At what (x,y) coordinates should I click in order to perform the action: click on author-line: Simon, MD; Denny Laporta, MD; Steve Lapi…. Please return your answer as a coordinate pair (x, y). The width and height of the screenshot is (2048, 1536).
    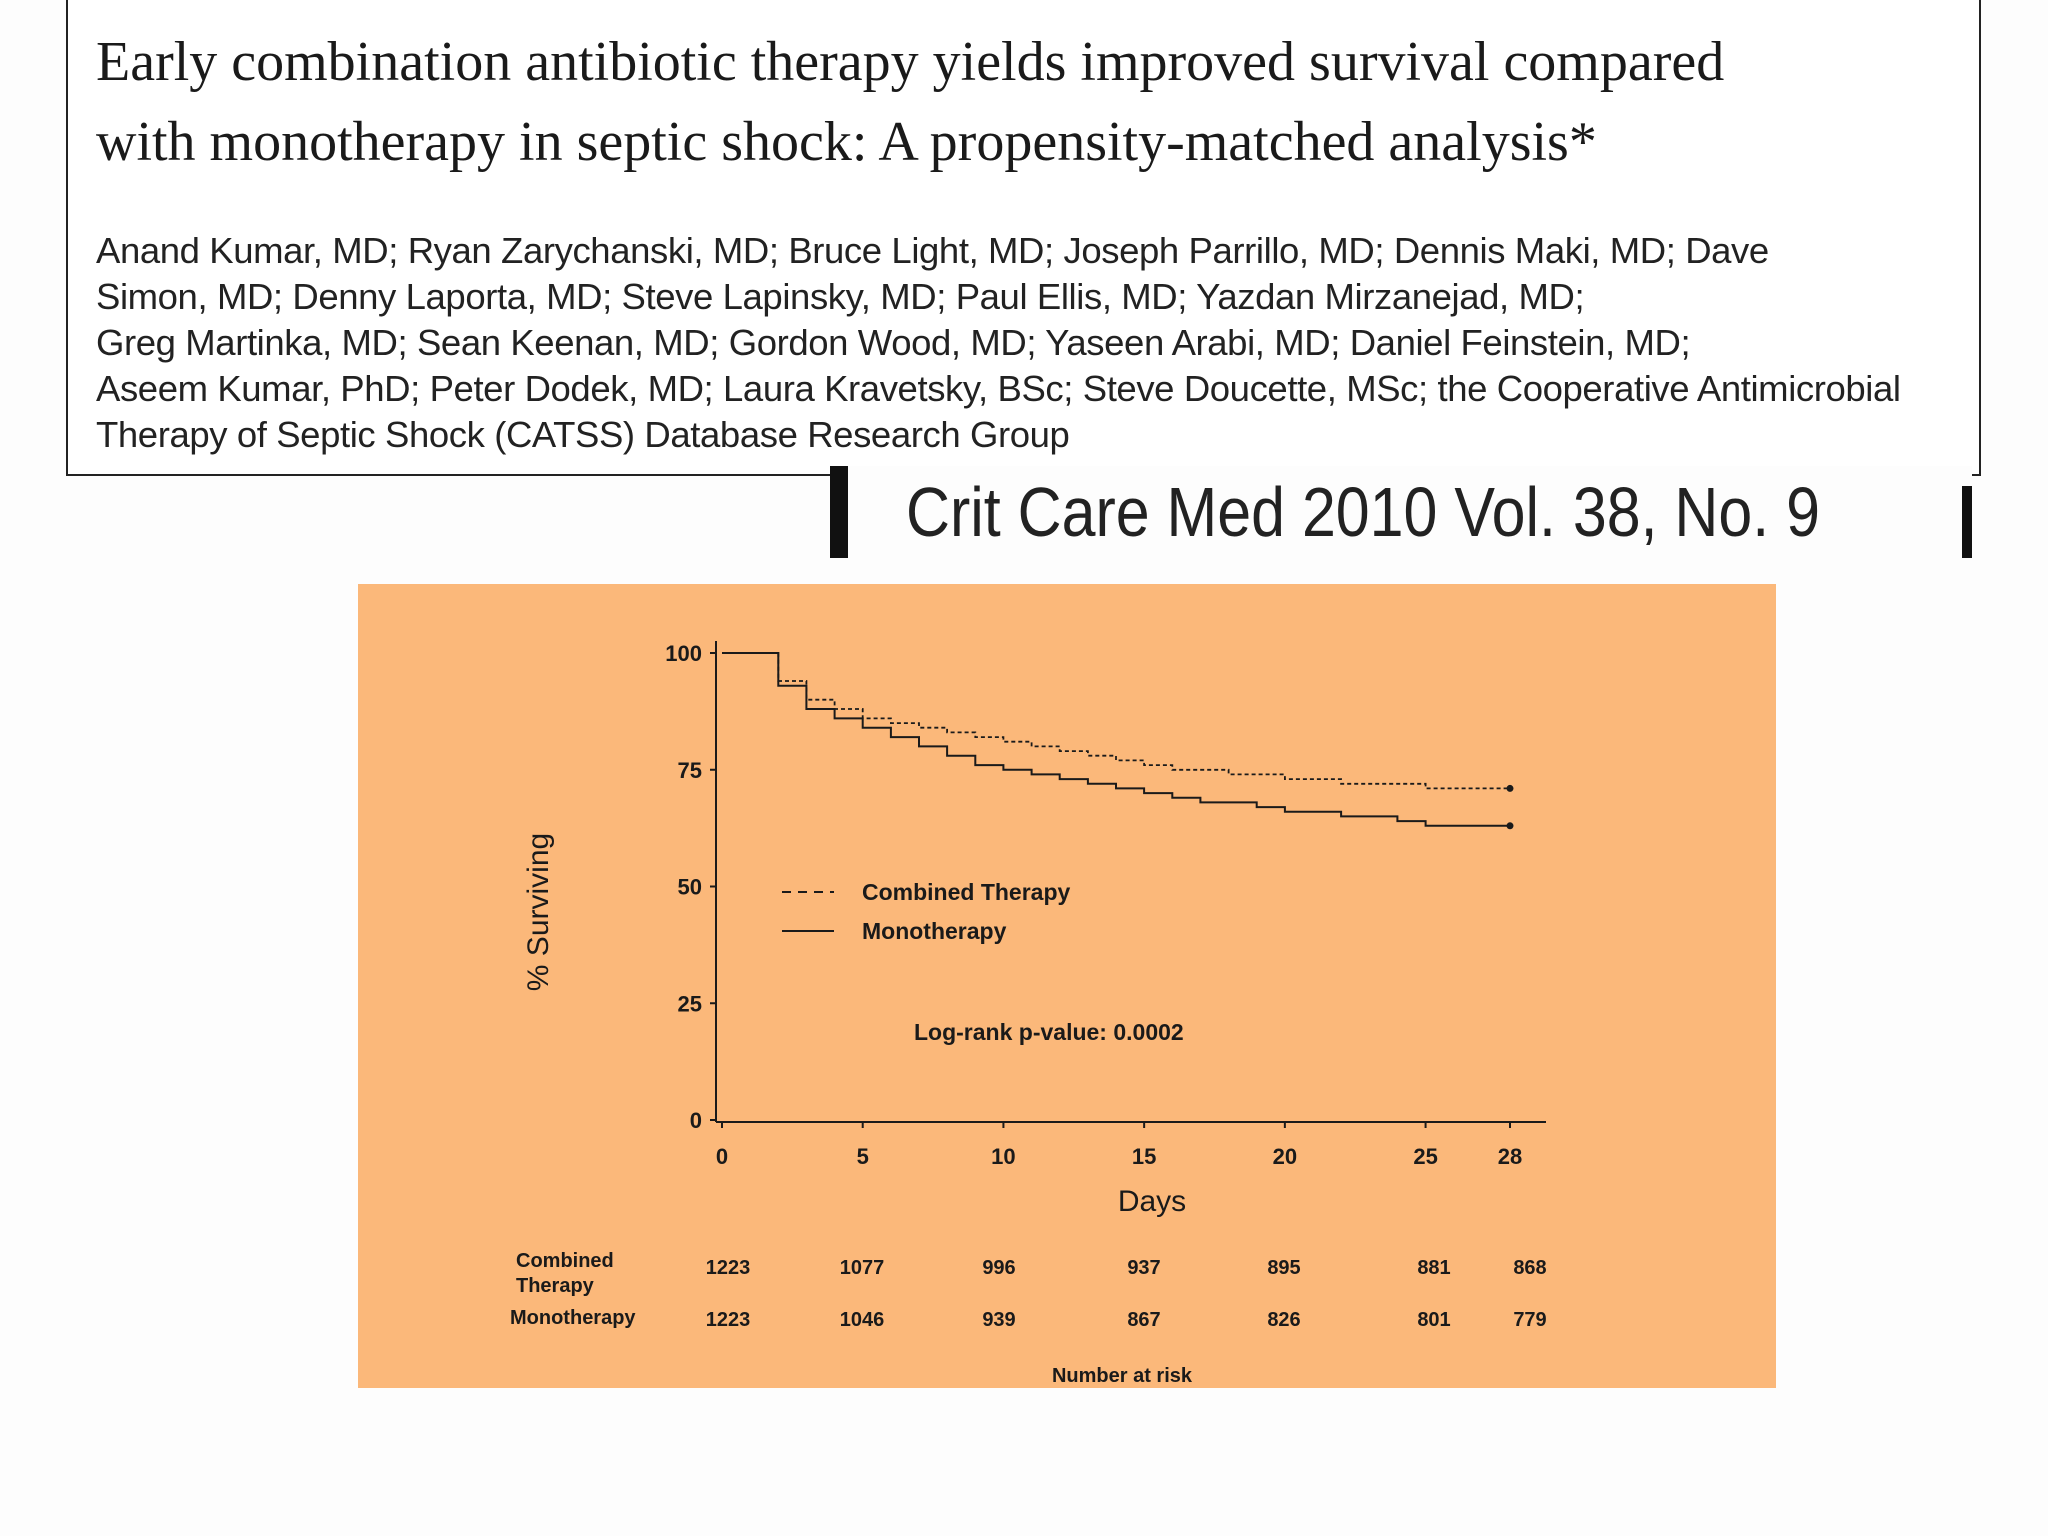
    Looking at the image, I should click on (840, 296).